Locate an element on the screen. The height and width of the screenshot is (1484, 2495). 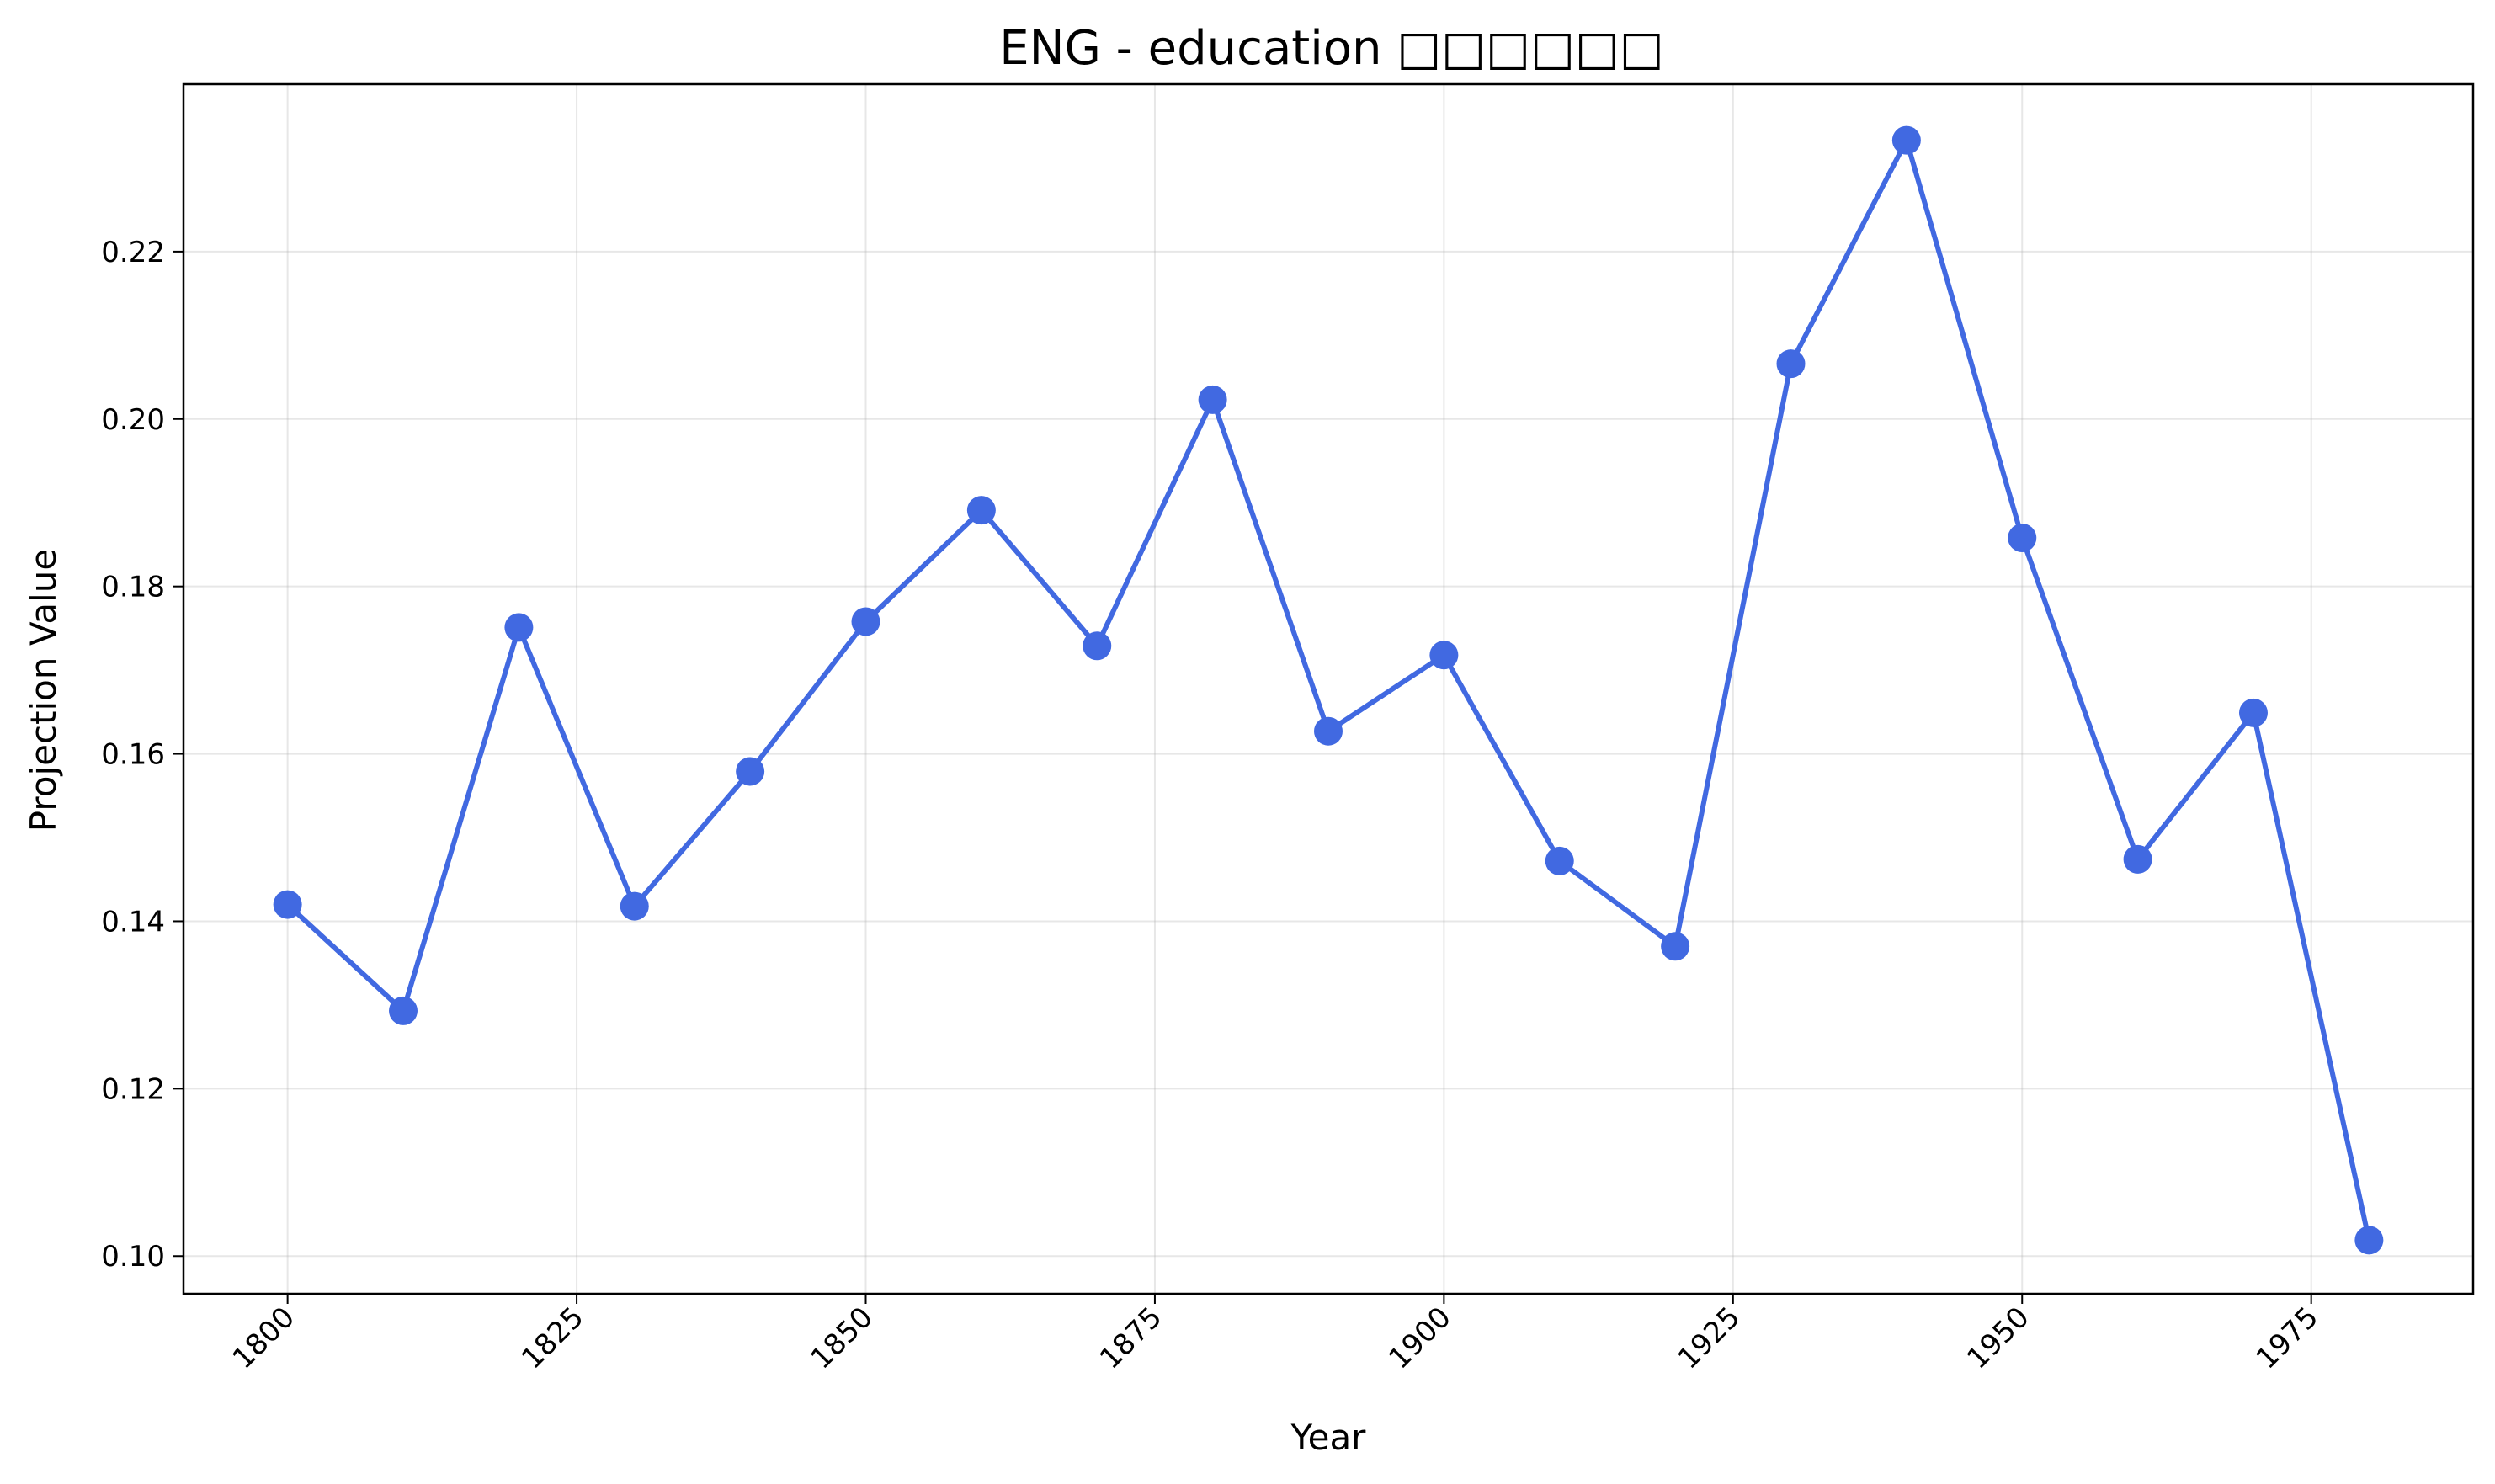
y-axis-ticks: 0.10 0.12 0.14 0.16 0.18 0.20 0.22 is located at coordinates (142, 755).